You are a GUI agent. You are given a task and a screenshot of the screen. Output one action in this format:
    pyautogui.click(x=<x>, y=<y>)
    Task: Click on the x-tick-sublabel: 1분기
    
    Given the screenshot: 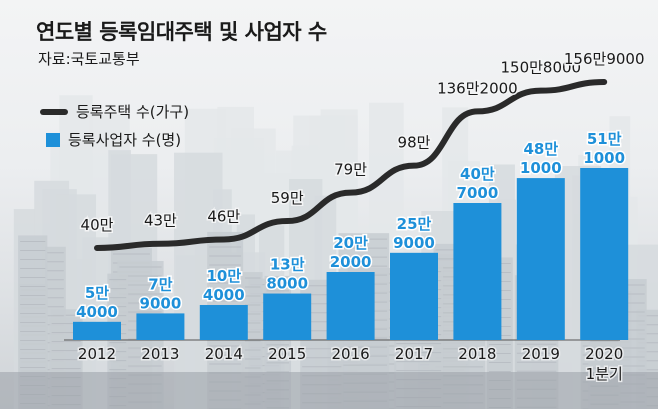 What is the action you would take?
    pyautogui.click(x=604, y=374)
    